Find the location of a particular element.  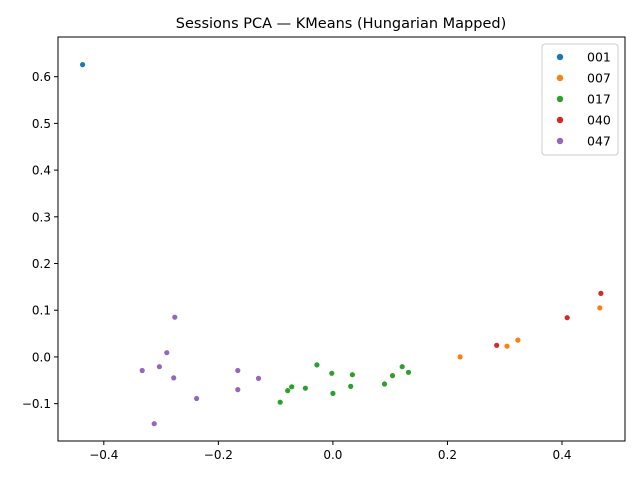

x-tick-label: 0.2 is located at coordinates (447, 455).